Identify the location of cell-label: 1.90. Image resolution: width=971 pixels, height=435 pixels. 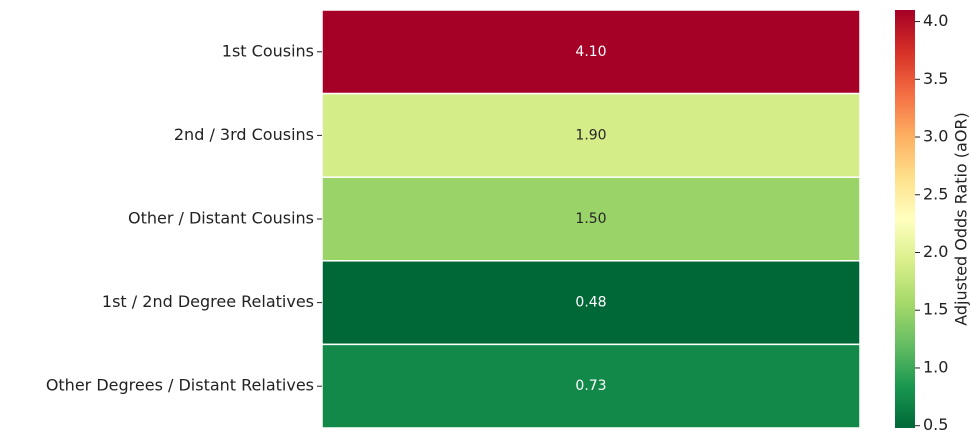
(590, 135).